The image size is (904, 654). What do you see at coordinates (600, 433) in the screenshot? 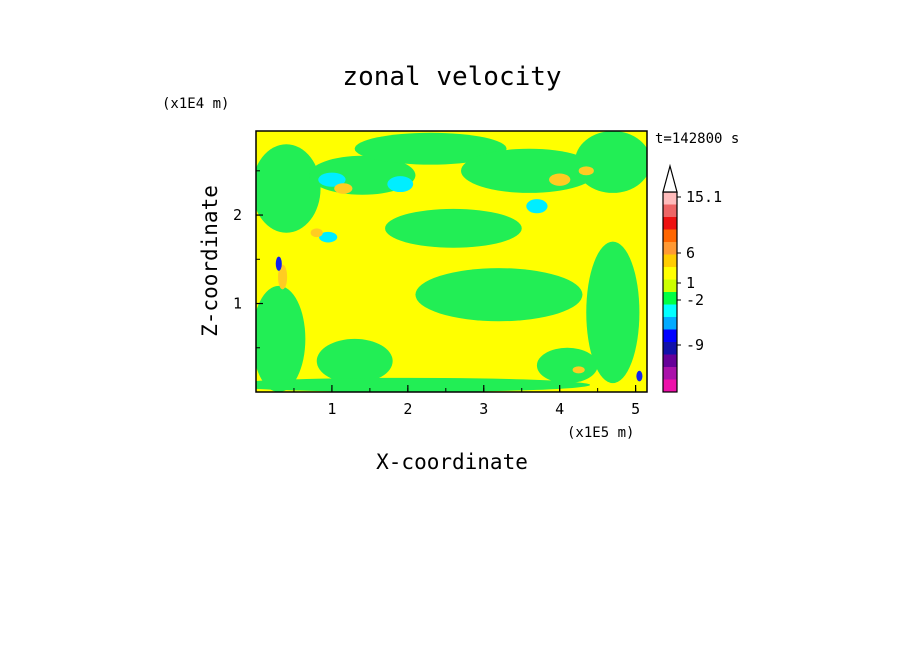
I see `x-unit-label: (x1E5 m)` at bounding box center [600, 433].